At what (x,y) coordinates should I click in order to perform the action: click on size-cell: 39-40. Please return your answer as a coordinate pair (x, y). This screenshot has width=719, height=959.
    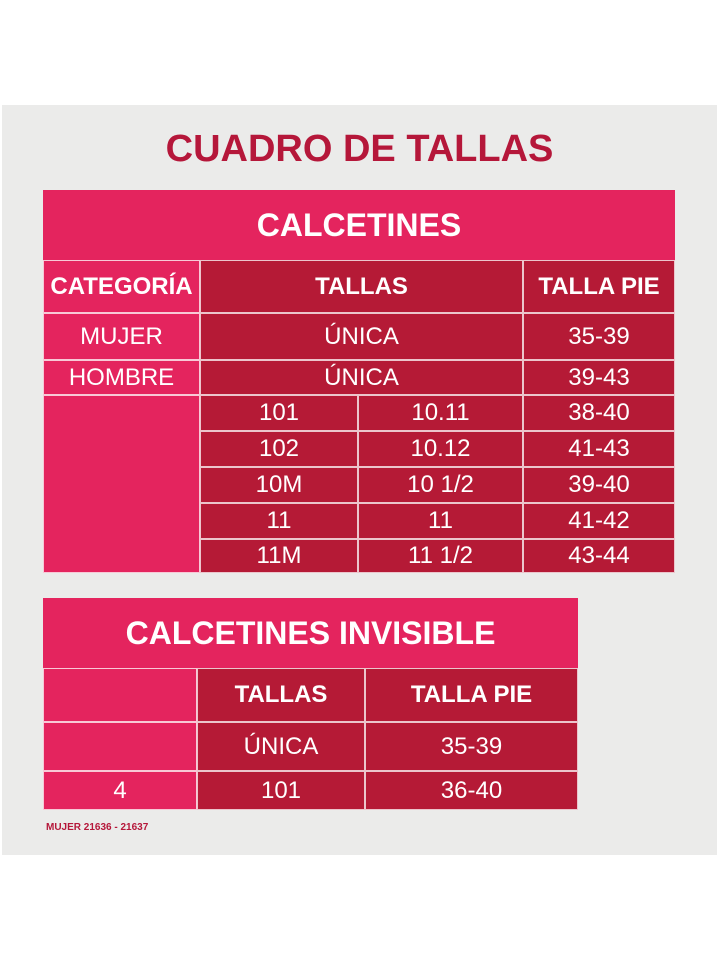
    Looking at the image, I should click on (599, 485).